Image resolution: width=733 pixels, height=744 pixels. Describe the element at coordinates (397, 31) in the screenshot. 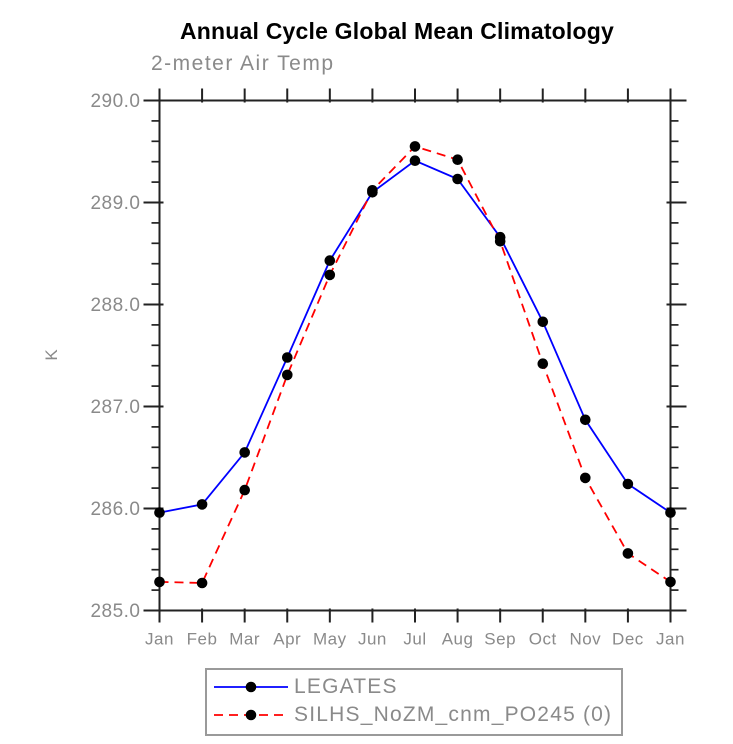

I see `chart-title: Annual Cycle Global Mean Climatology` at that location.